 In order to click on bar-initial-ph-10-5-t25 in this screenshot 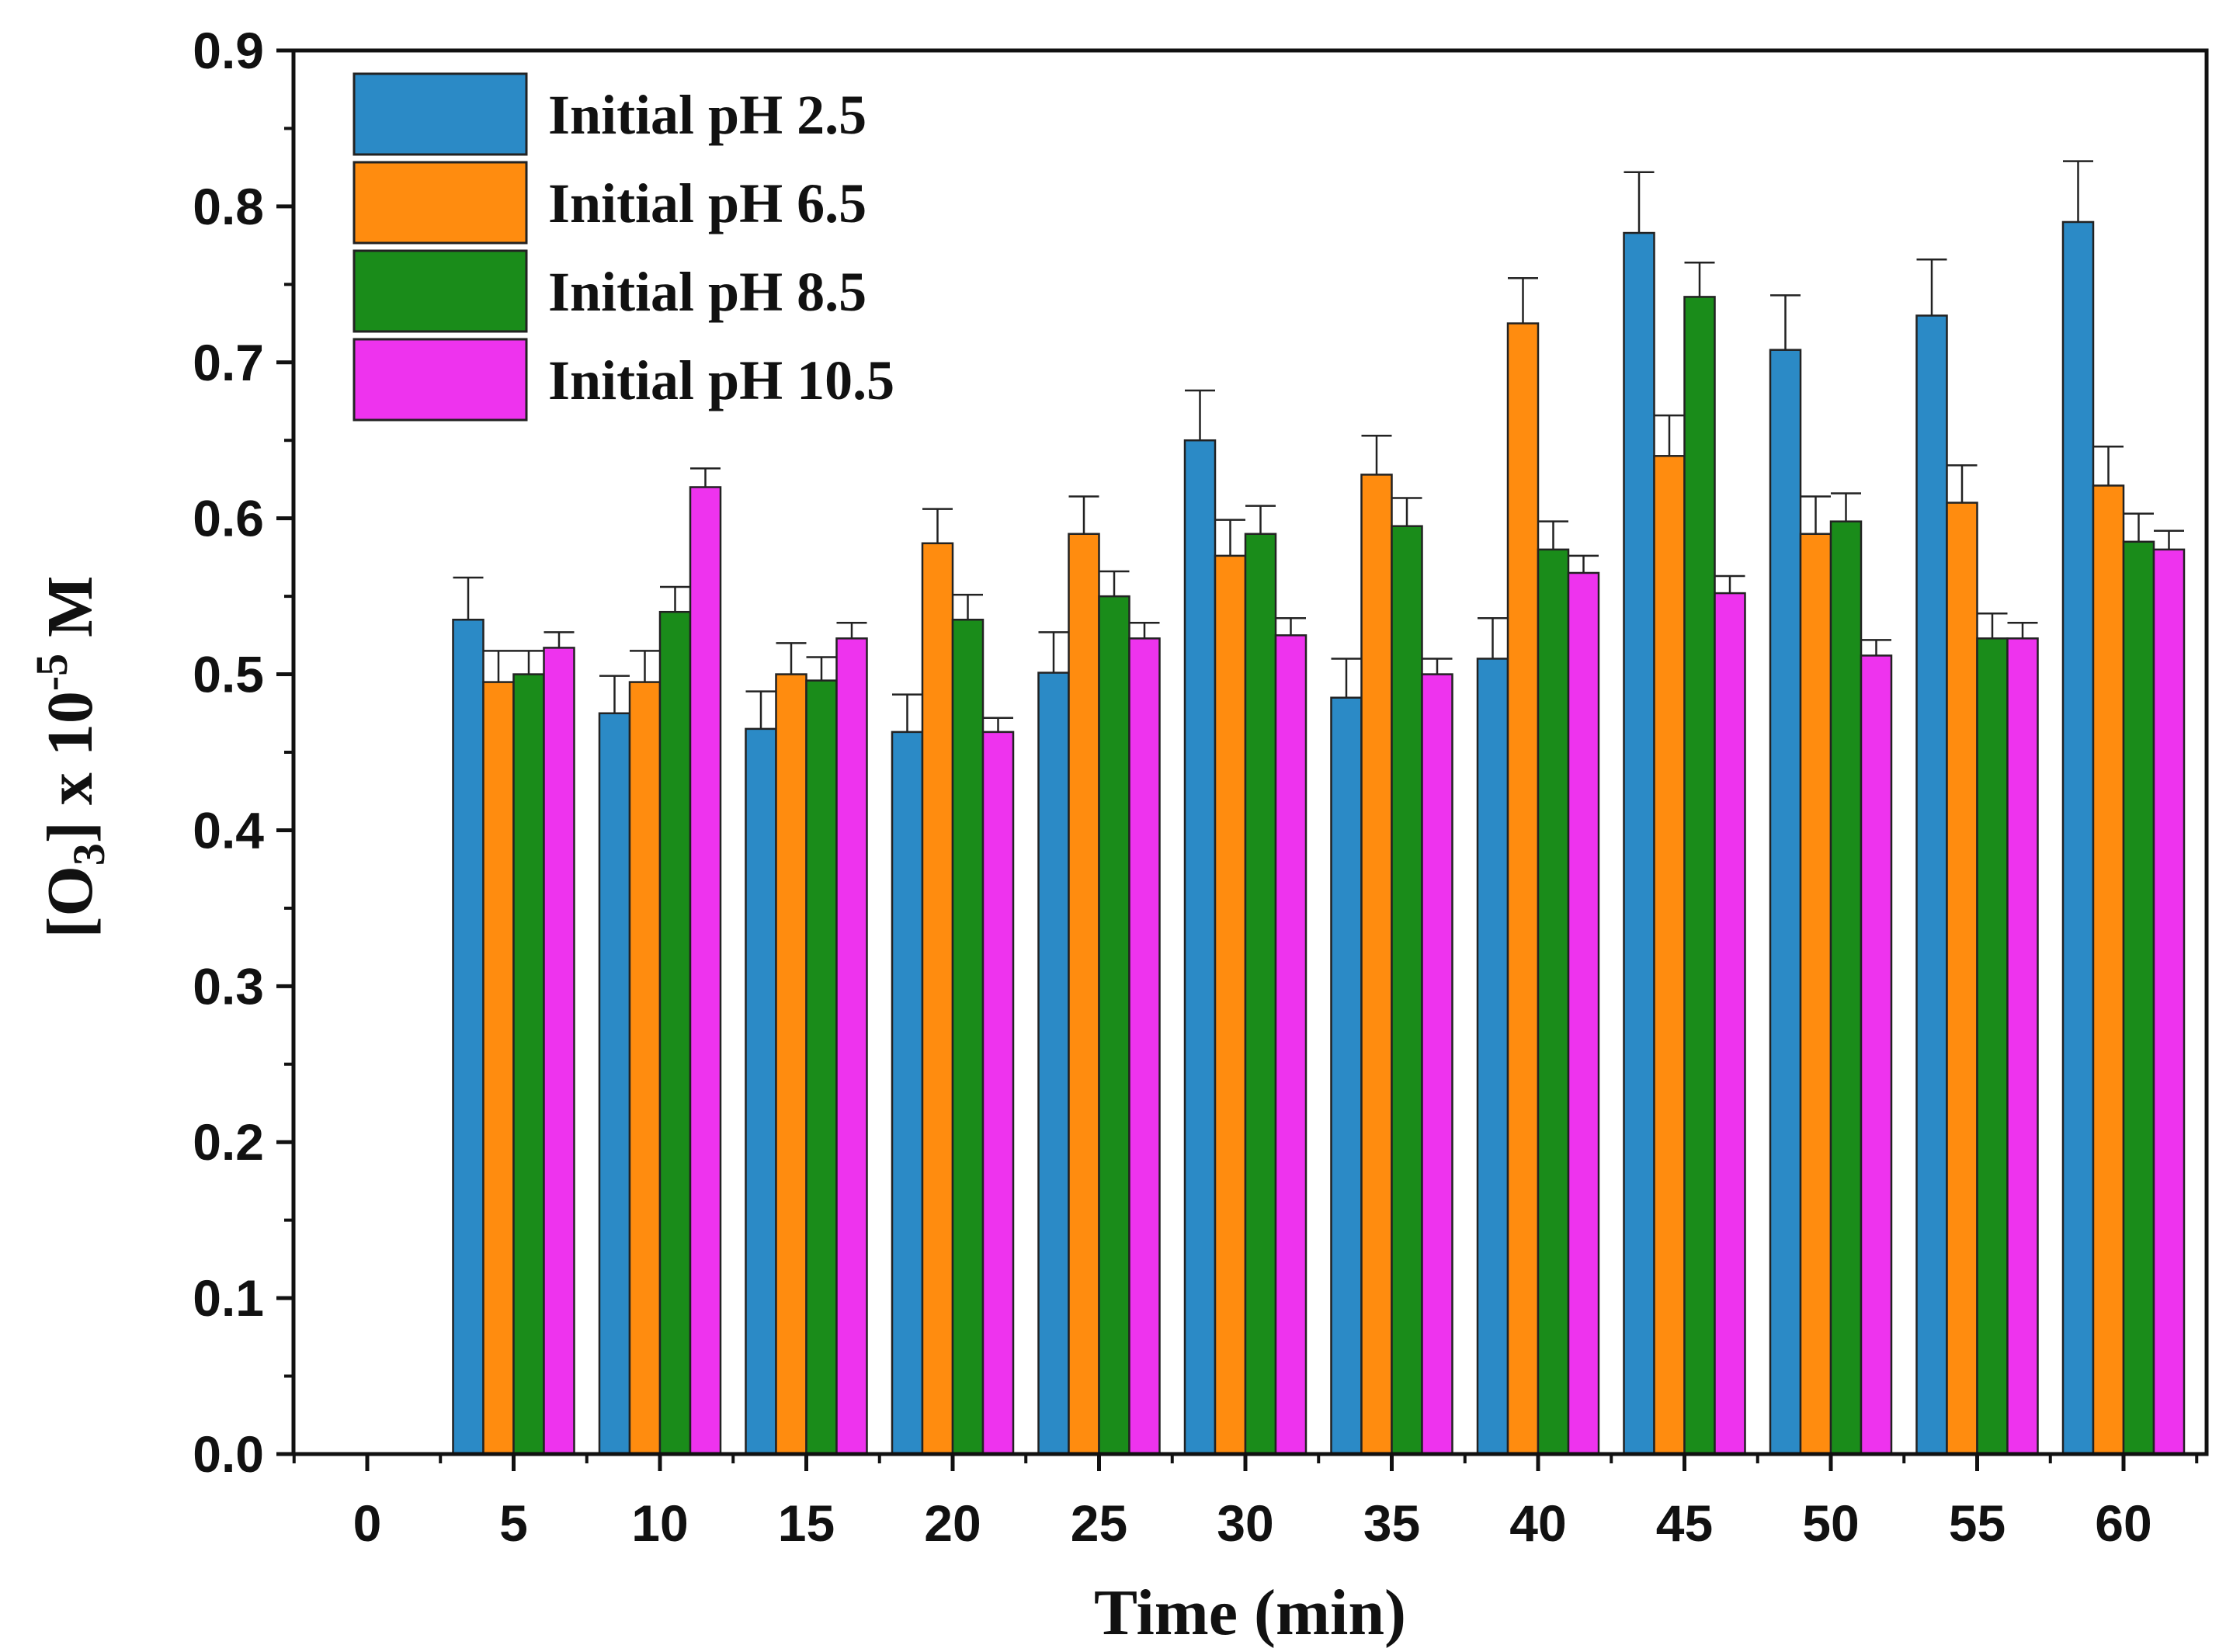, I will do `click(1144, 1046)`.